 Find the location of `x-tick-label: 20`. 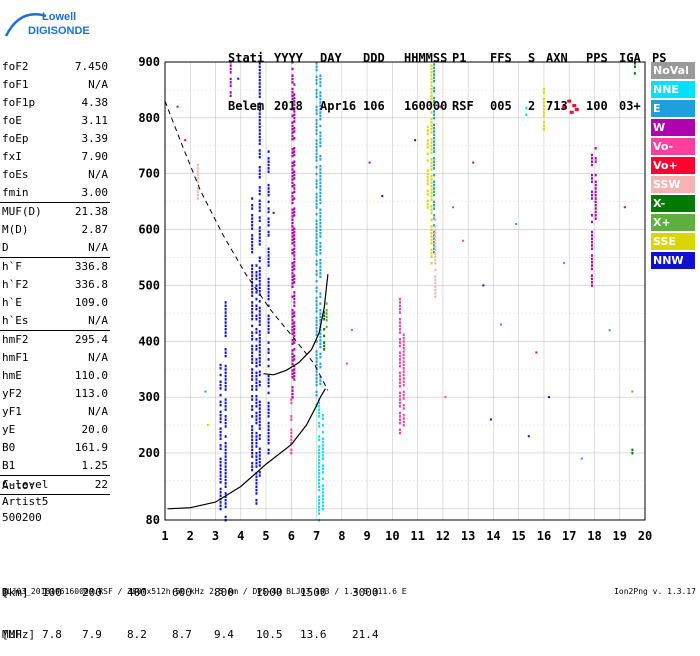

x-tick-label: 20 is located at coordinates (645, 536).